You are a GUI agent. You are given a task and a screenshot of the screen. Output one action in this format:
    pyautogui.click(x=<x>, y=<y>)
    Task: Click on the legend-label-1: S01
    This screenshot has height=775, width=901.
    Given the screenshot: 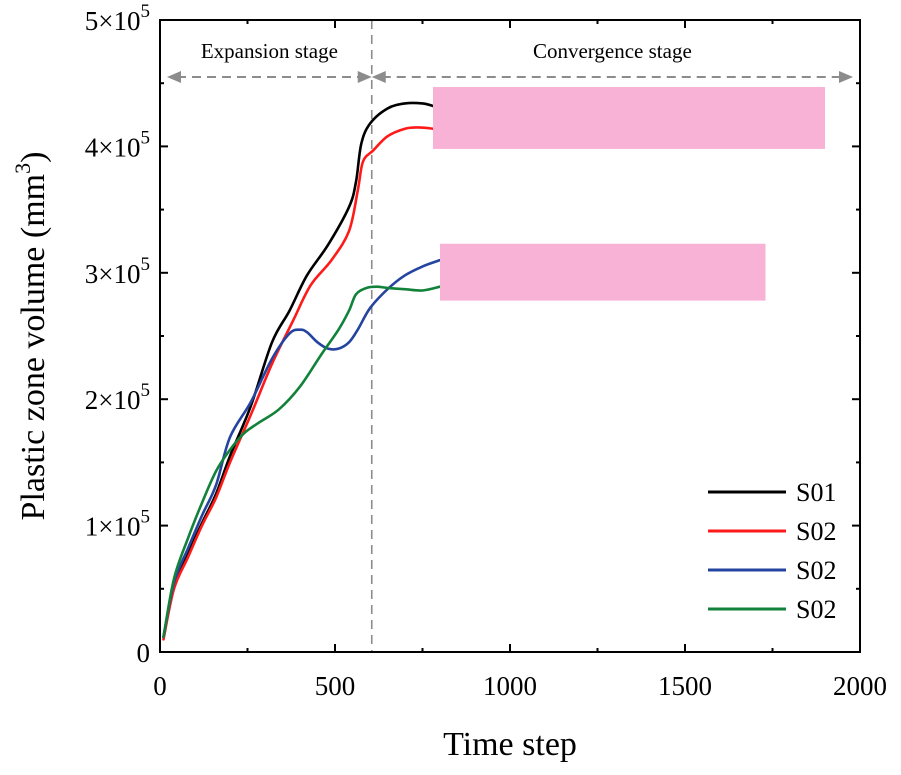 What is the action you would take?
    pyautogui.click(x=816, y=492)
    